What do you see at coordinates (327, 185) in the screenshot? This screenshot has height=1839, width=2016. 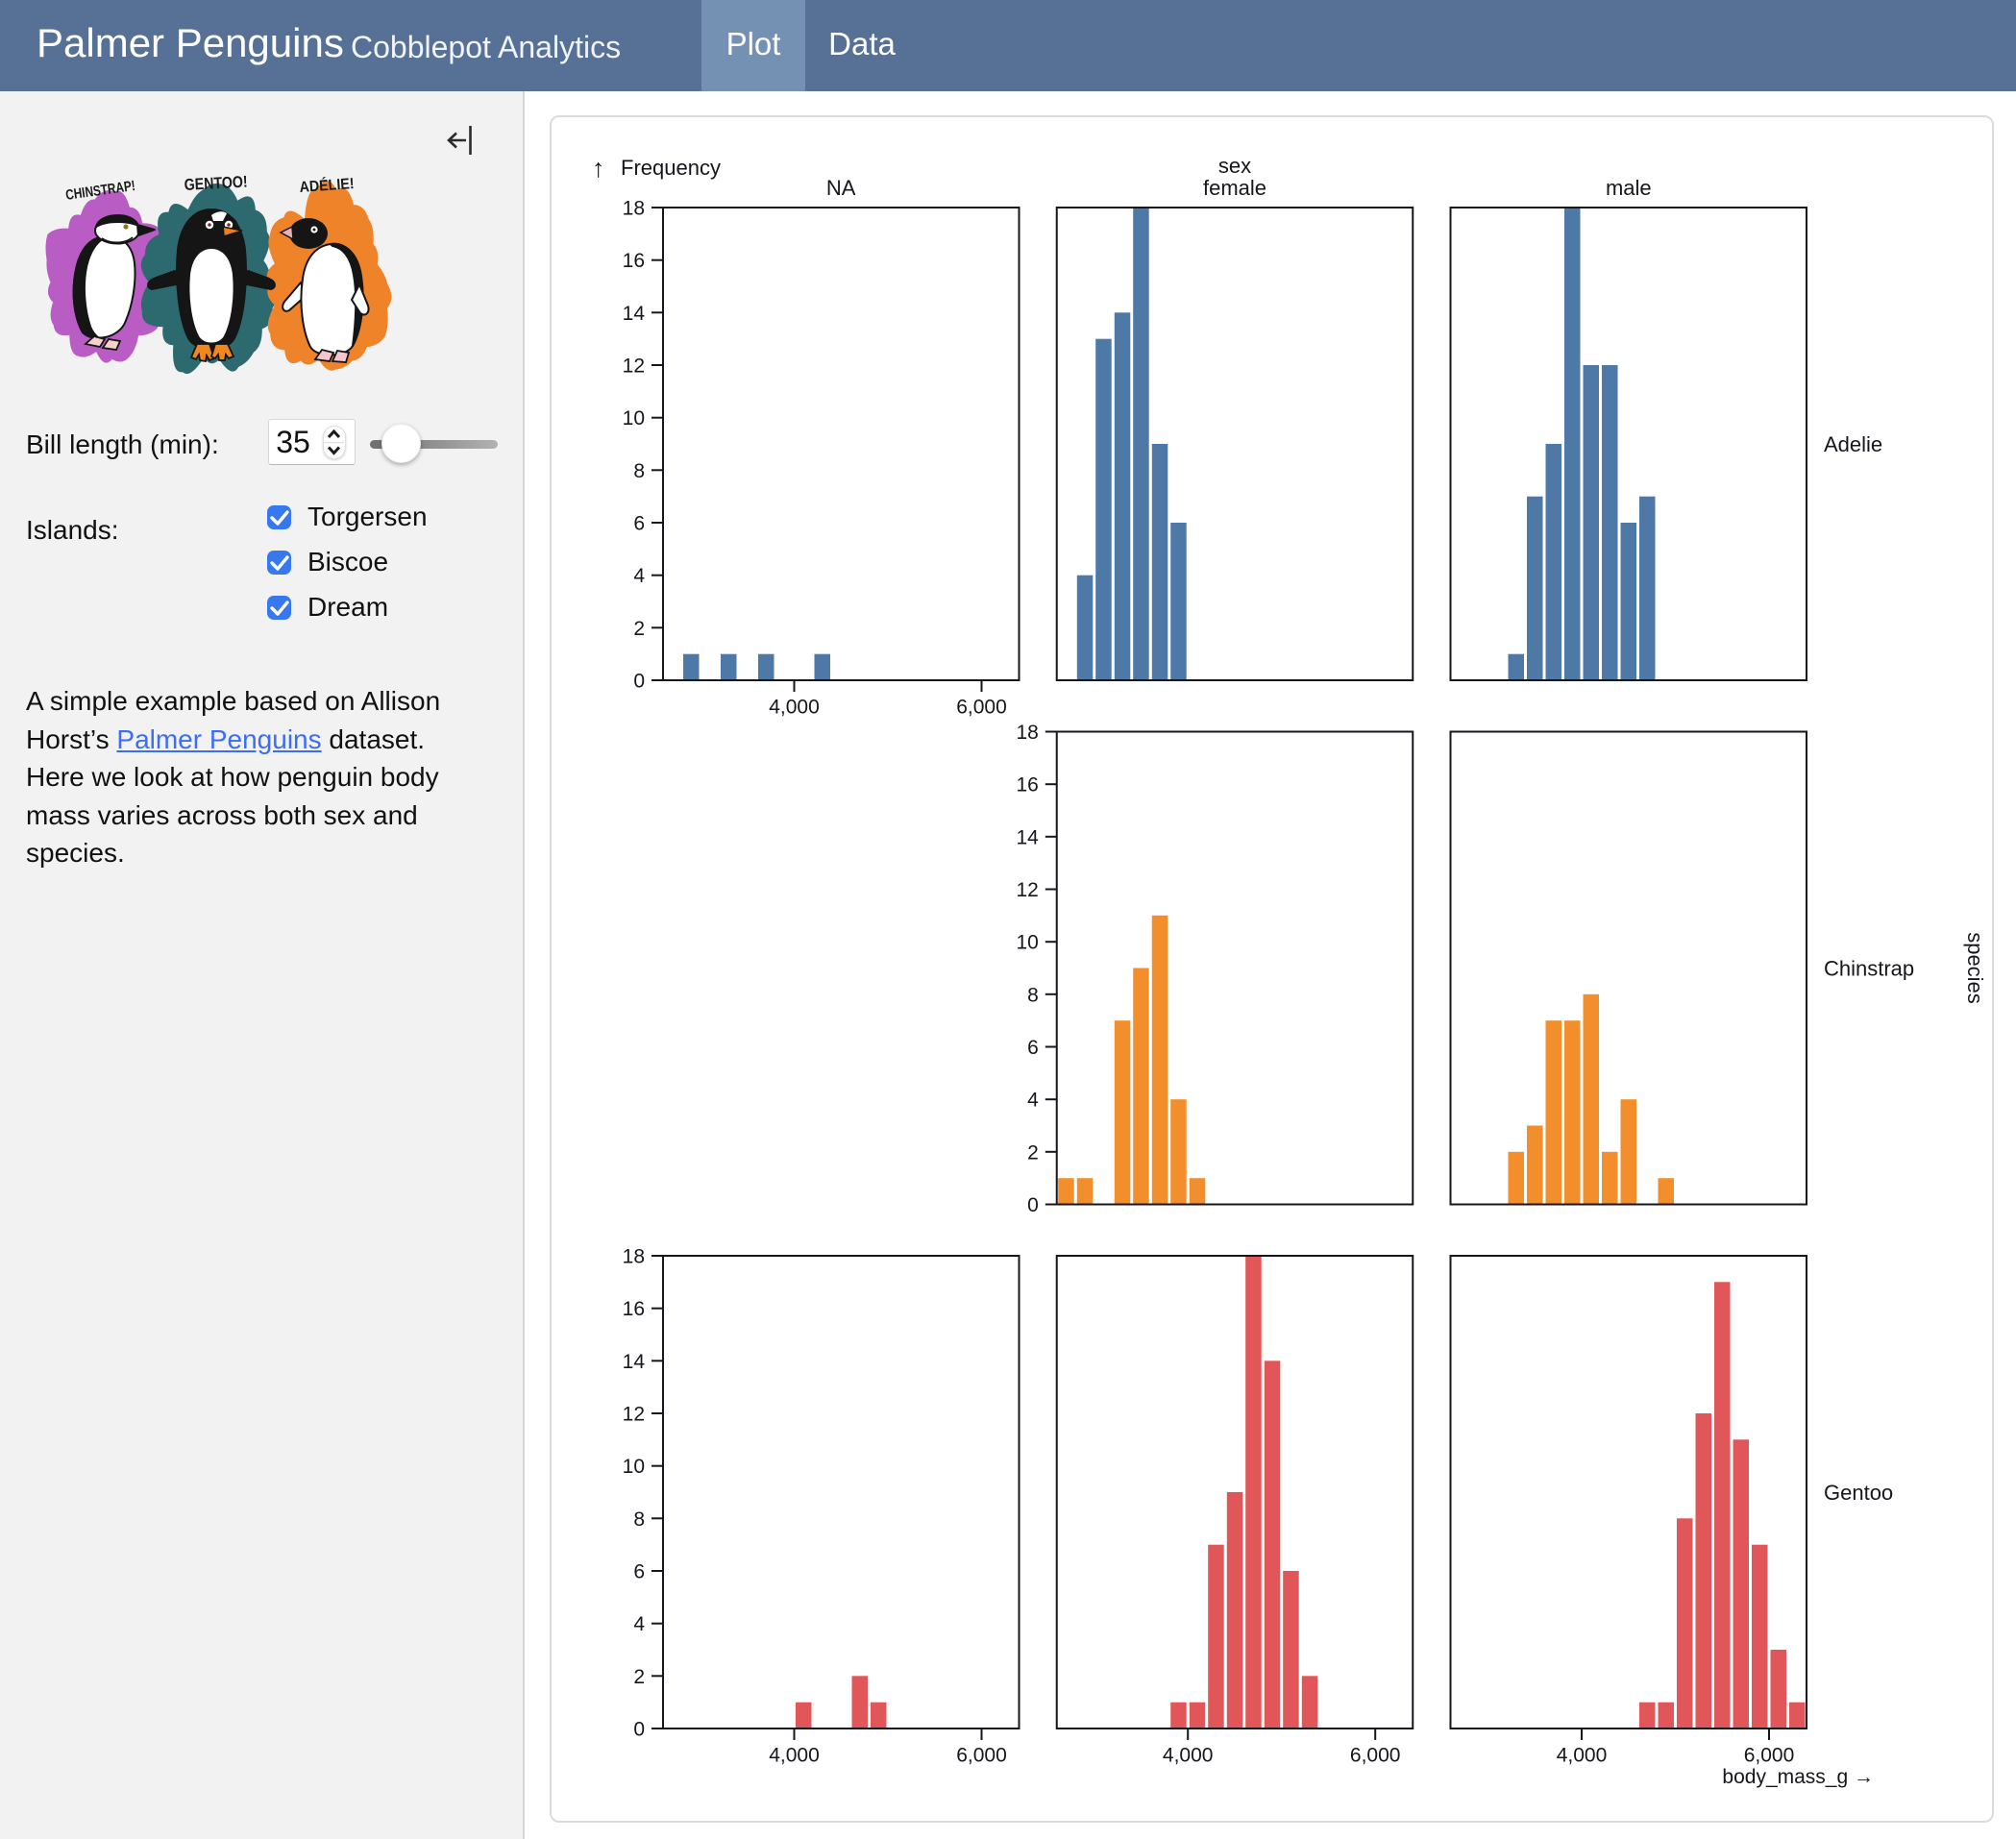 I see `svg-text: ADÉLIE!` at bounding box center [327, 185].